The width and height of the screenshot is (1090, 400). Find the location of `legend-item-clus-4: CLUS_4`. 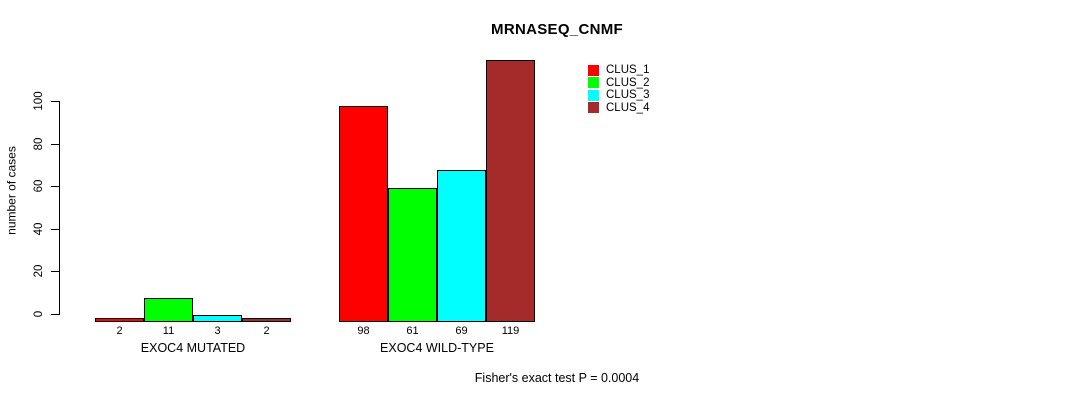

legend-item-clus-4: CLUS_4 is located at coordinates (618, 108).